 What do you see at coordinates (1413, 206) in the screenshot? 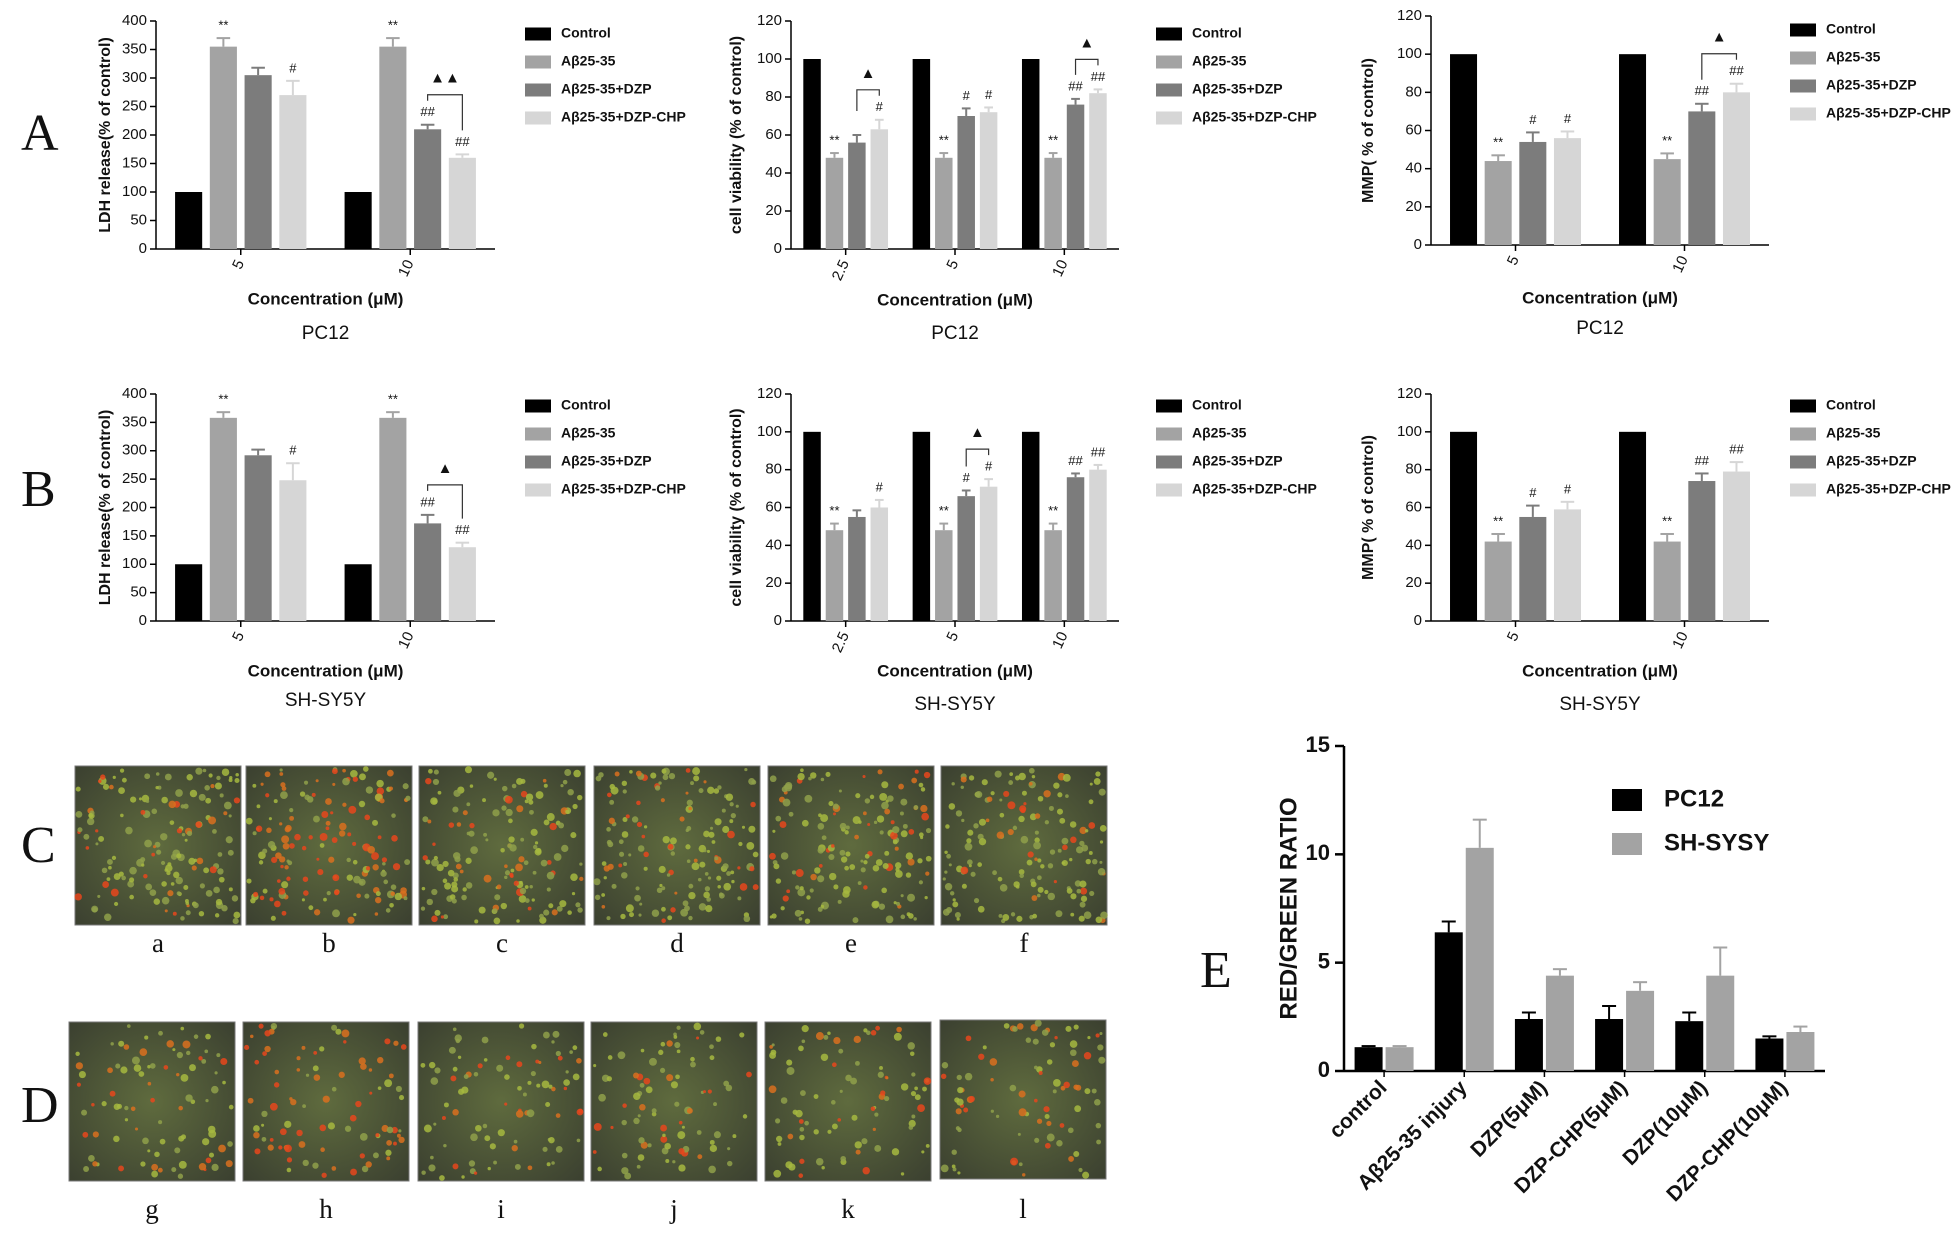
I see `y-tick-label: 20` at bounding box center [1413, 206].